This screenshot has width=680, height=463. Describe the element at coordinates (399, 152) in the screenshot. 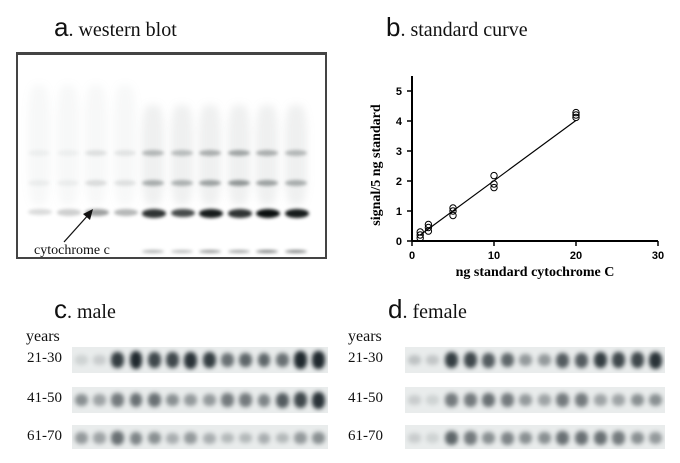

I see `y-tick-label: 3` at that location.